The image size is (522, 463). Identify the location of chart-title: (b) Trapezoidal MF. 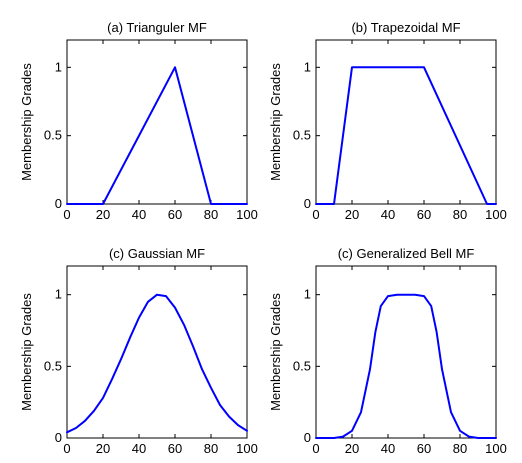
(405, 27).